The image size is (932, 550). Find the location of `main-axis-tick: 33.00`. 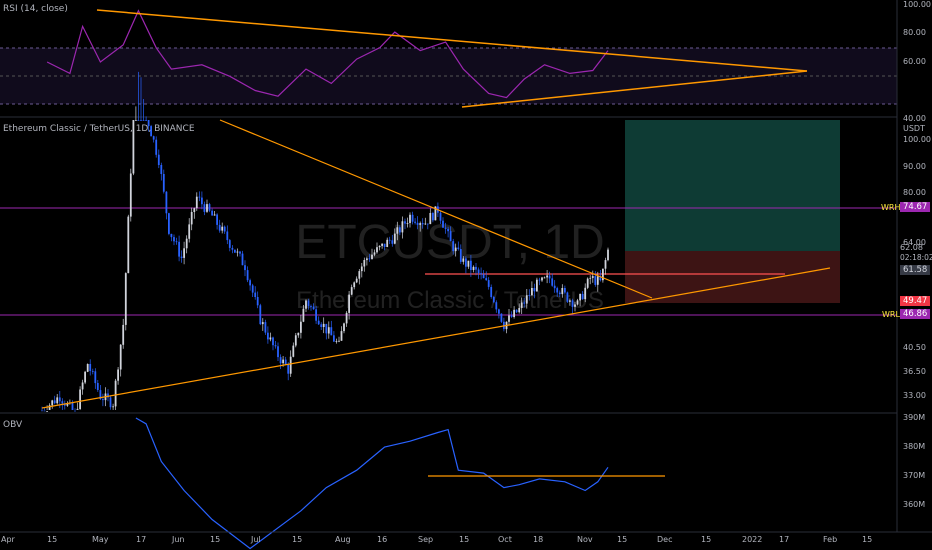

main-axis-tick: 33.00 is located at coordinates (914, 395).